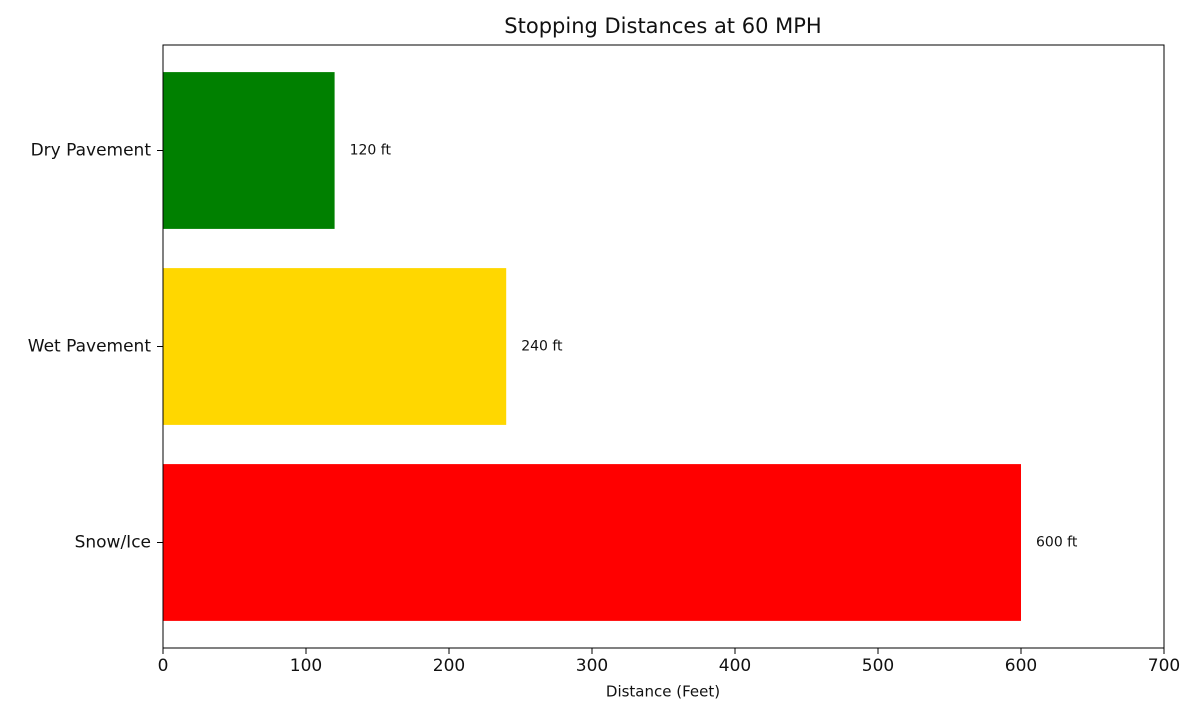 Image resolution: width=1200 pixels, height=720 pixels. I want to click on x-tick-label: 0, so click(163, 666).